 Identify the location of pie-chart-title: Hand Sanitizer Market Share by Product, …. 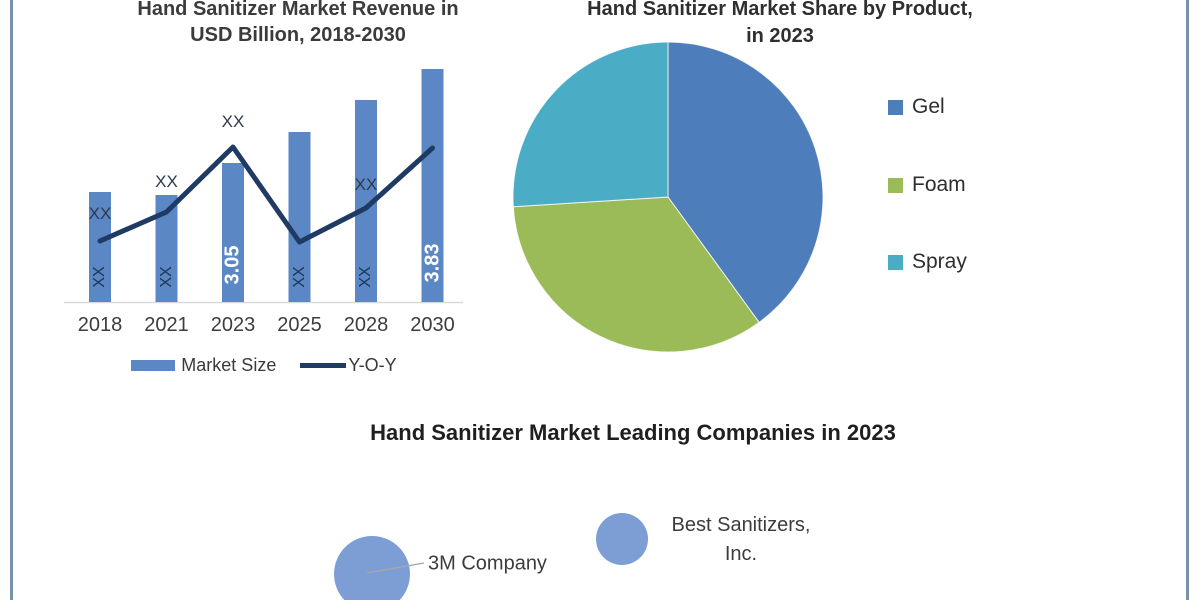
(780, 25).